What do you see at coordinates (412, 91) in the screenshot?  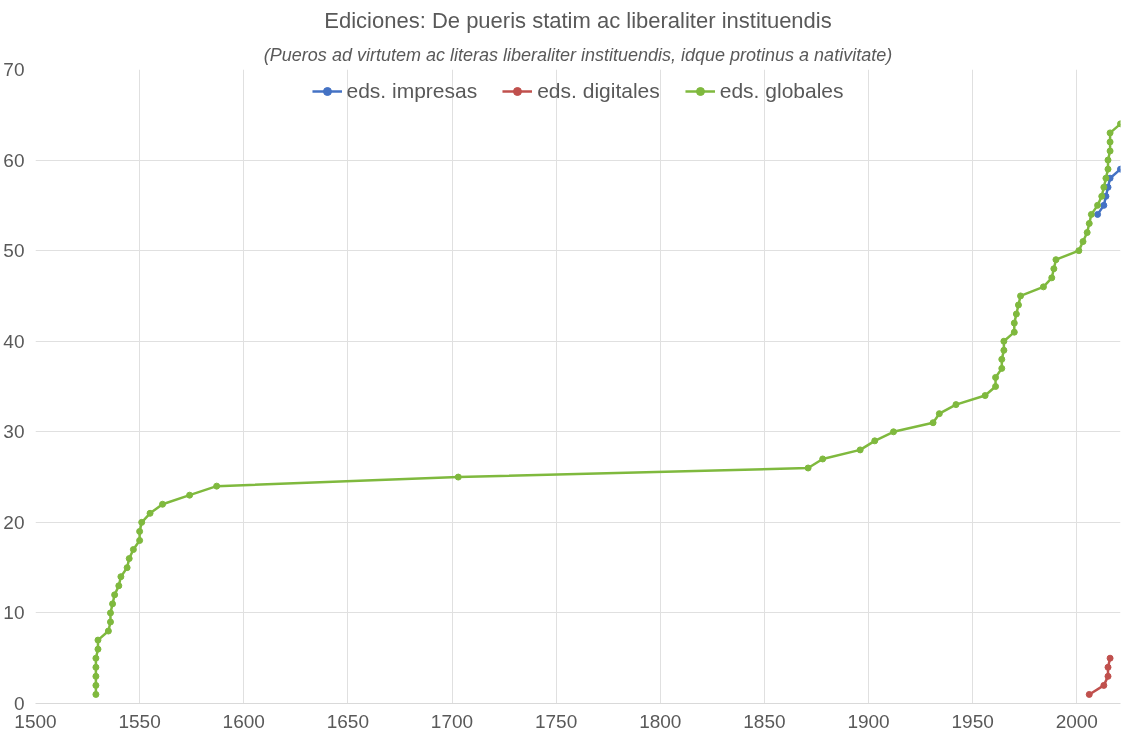 I see `legend-label: eds. impresas` at bounding box center [412, 91].